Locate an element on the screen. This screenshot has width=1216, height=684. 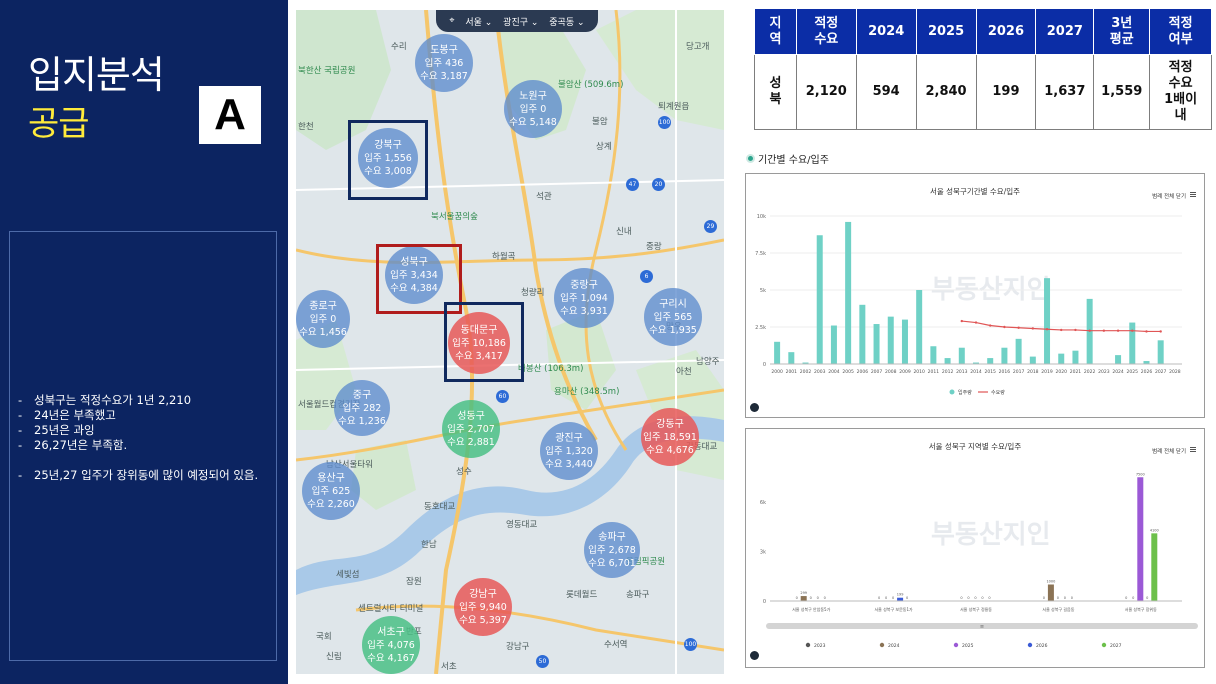
district-marker-jongno: 종로구 입주 0 수요 1,456 is located at coordinates (323, 319).